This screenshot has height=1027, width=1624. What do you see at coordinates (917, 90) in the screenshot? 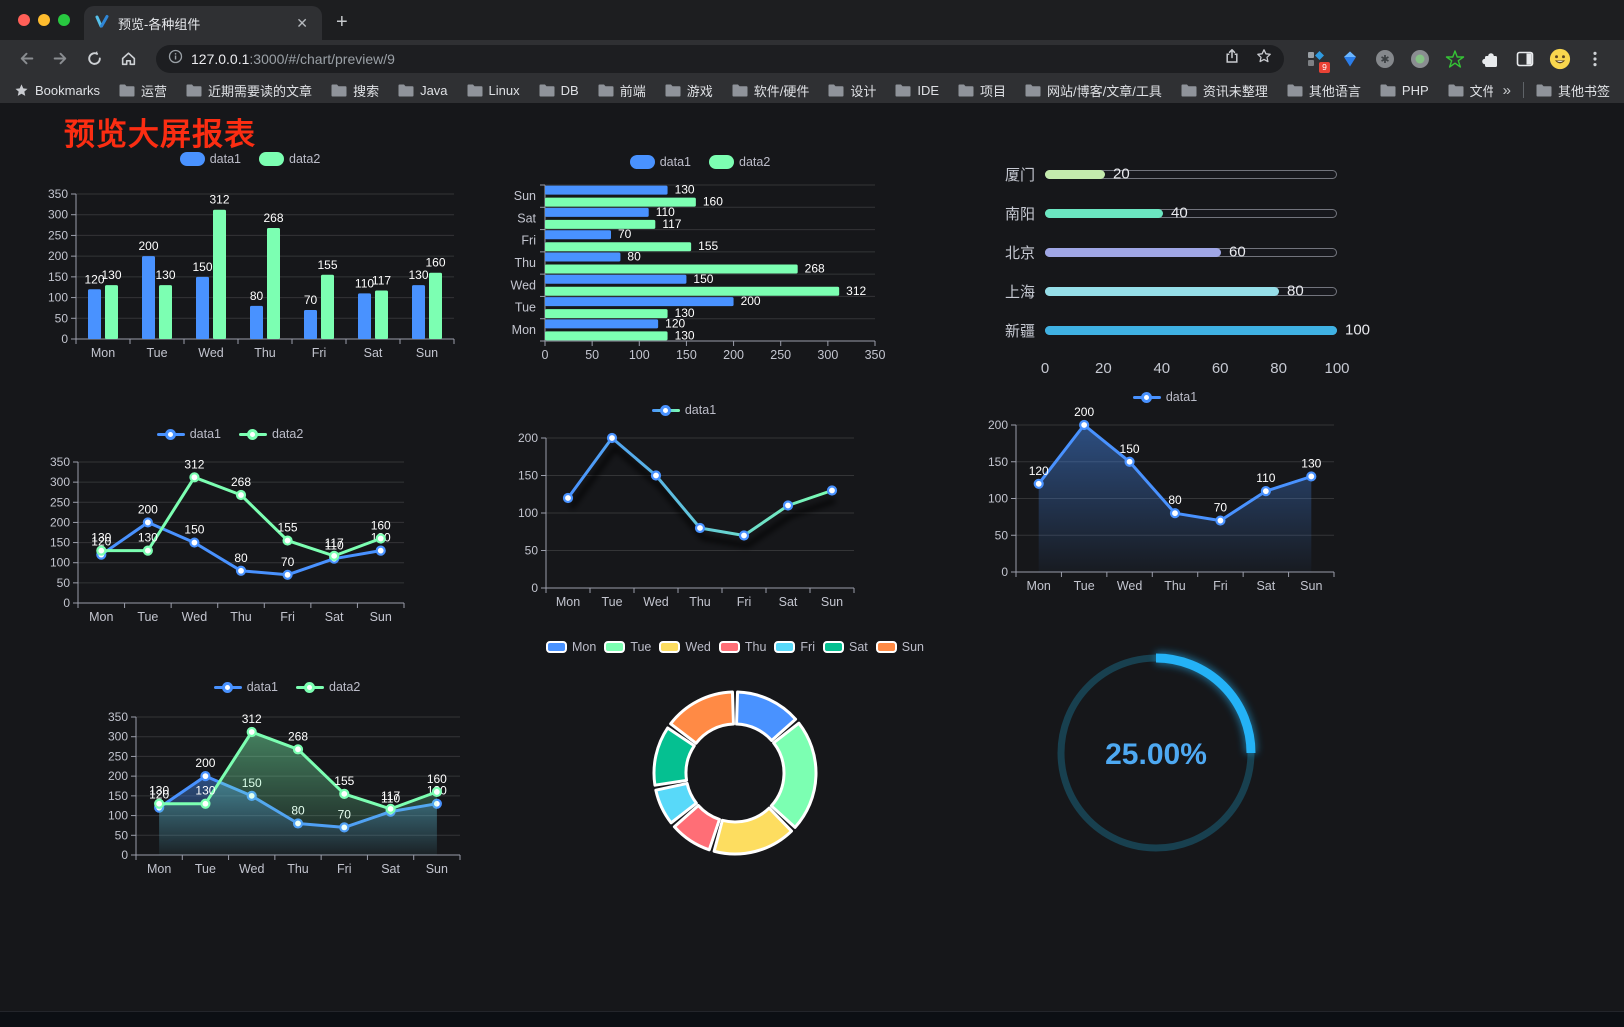
I see `bookmark-folder: IDE` at bounding box center [917, 90].